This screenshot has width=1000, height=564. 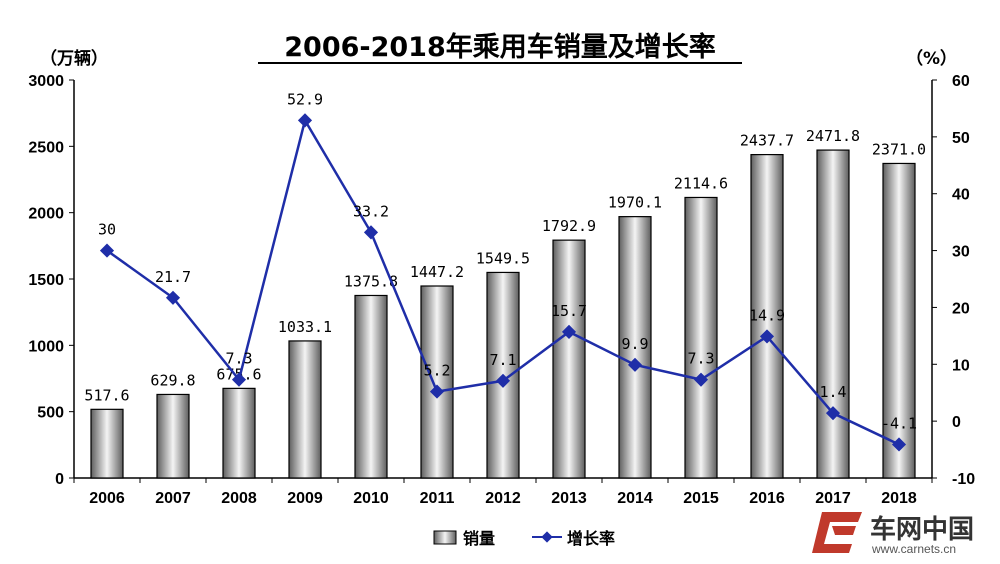 What do you see at coordinates (173, 498) in the screenshot?
I see `x-tick-label: 2007` at bounding box center [173, 498].